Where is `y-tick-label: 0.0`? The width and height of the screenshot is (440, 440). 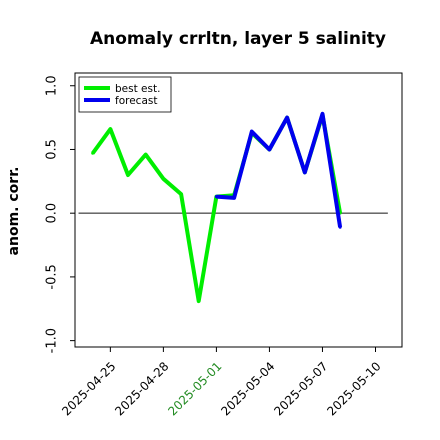 y-tick-label: 0.0 is located at coordinates (52, 213).